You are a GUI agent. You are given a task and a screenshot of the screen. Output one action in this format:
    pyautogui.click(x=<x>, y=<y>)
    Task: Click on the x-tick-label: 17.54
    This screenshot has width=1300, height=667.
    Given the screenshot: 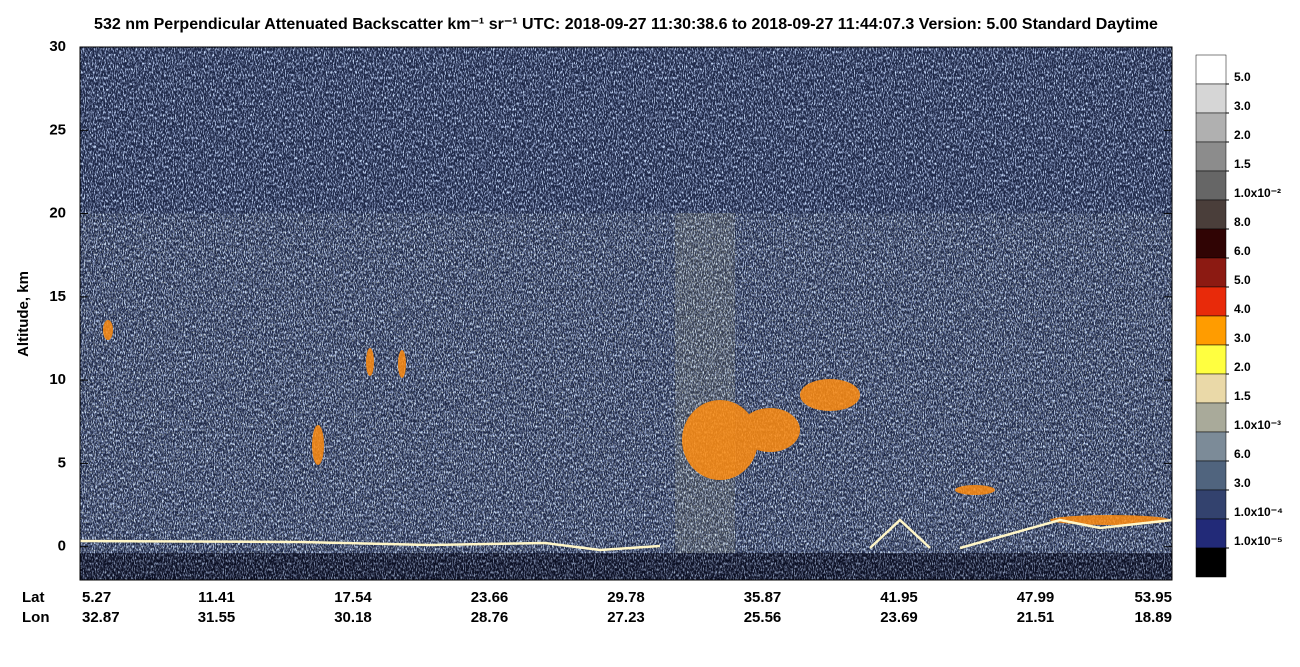 What is the action you would take?
    pyautogui.click(x=353, y=597)
    